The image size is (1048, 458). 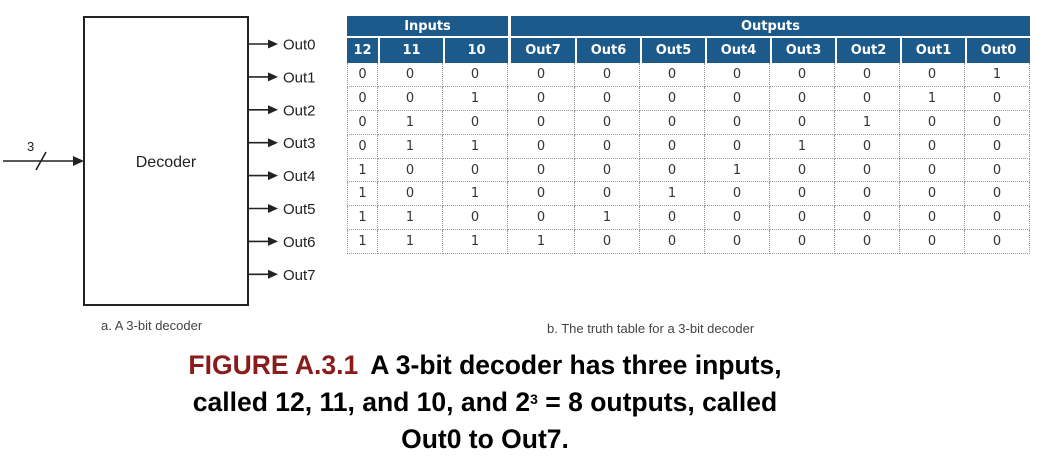 I want to click on output-label: Out7, so click(x=299, y=275).